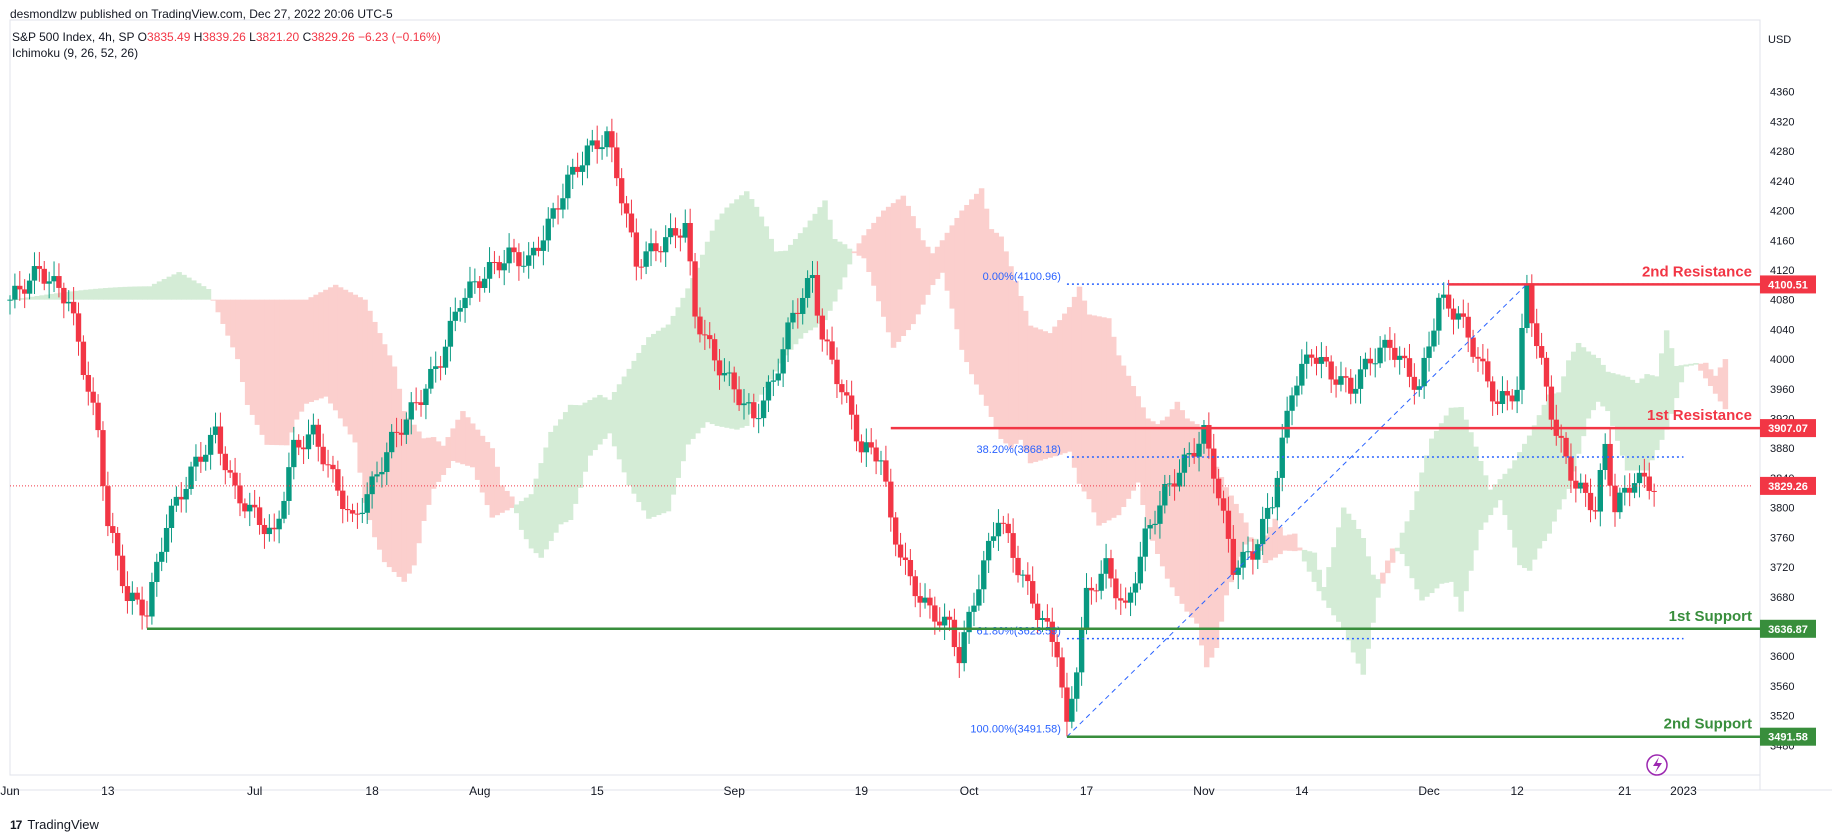 The width and height of the screenshot is (1832, 840). What do you see at coordinates (1087, 791) in the screenshot?
I see `x-tick-label: 17` at bounding box center [1087, 791].